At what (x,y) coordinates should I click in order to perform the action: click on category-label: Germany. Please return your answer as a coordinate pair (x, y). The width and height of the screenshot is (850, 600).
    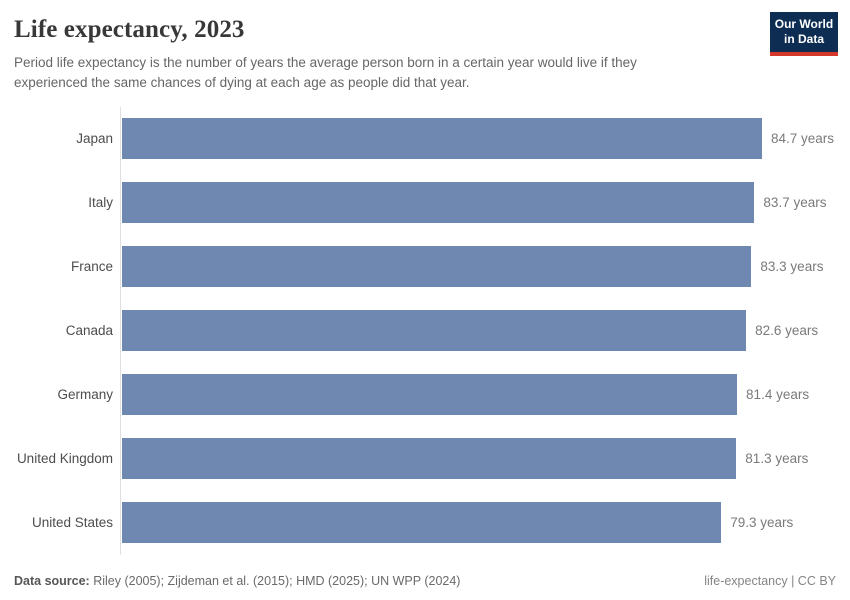
    Looking at the image, I should click on (85, 394).